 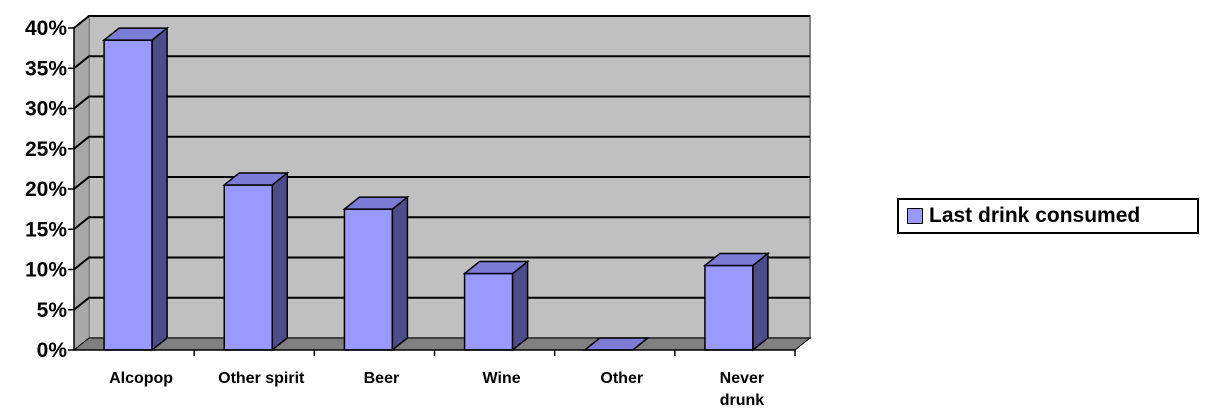 I want to click on y-tick-label: 40%, so click(x=46, y=28).